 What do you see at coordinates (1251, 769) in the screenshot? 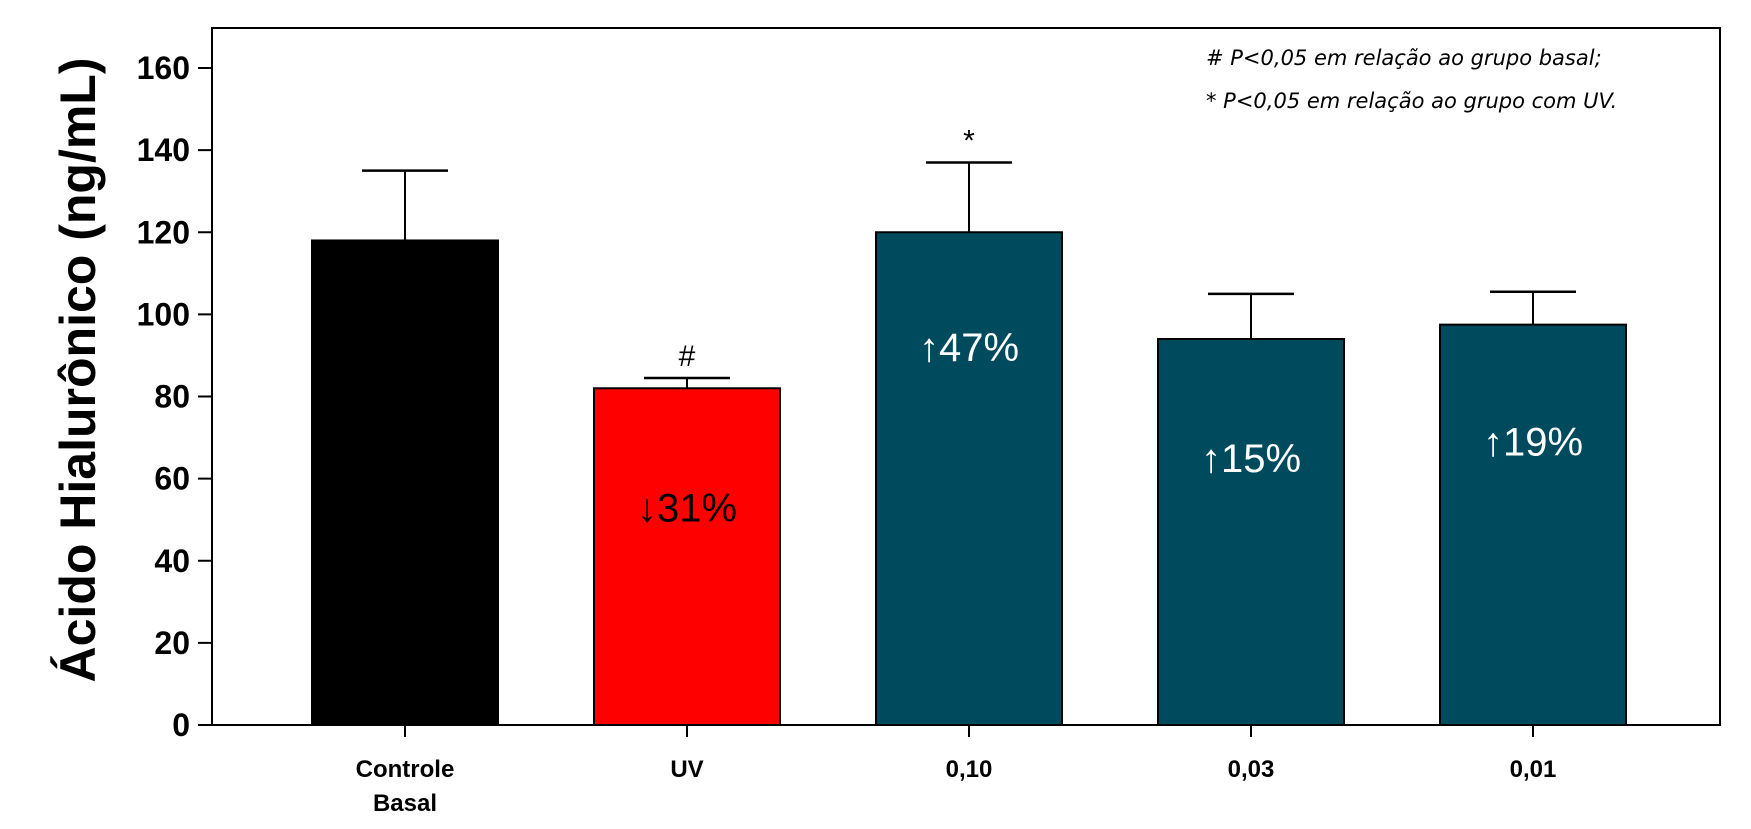
I see `x-tick-label: 0,03` at bounding box center [1251, 769].